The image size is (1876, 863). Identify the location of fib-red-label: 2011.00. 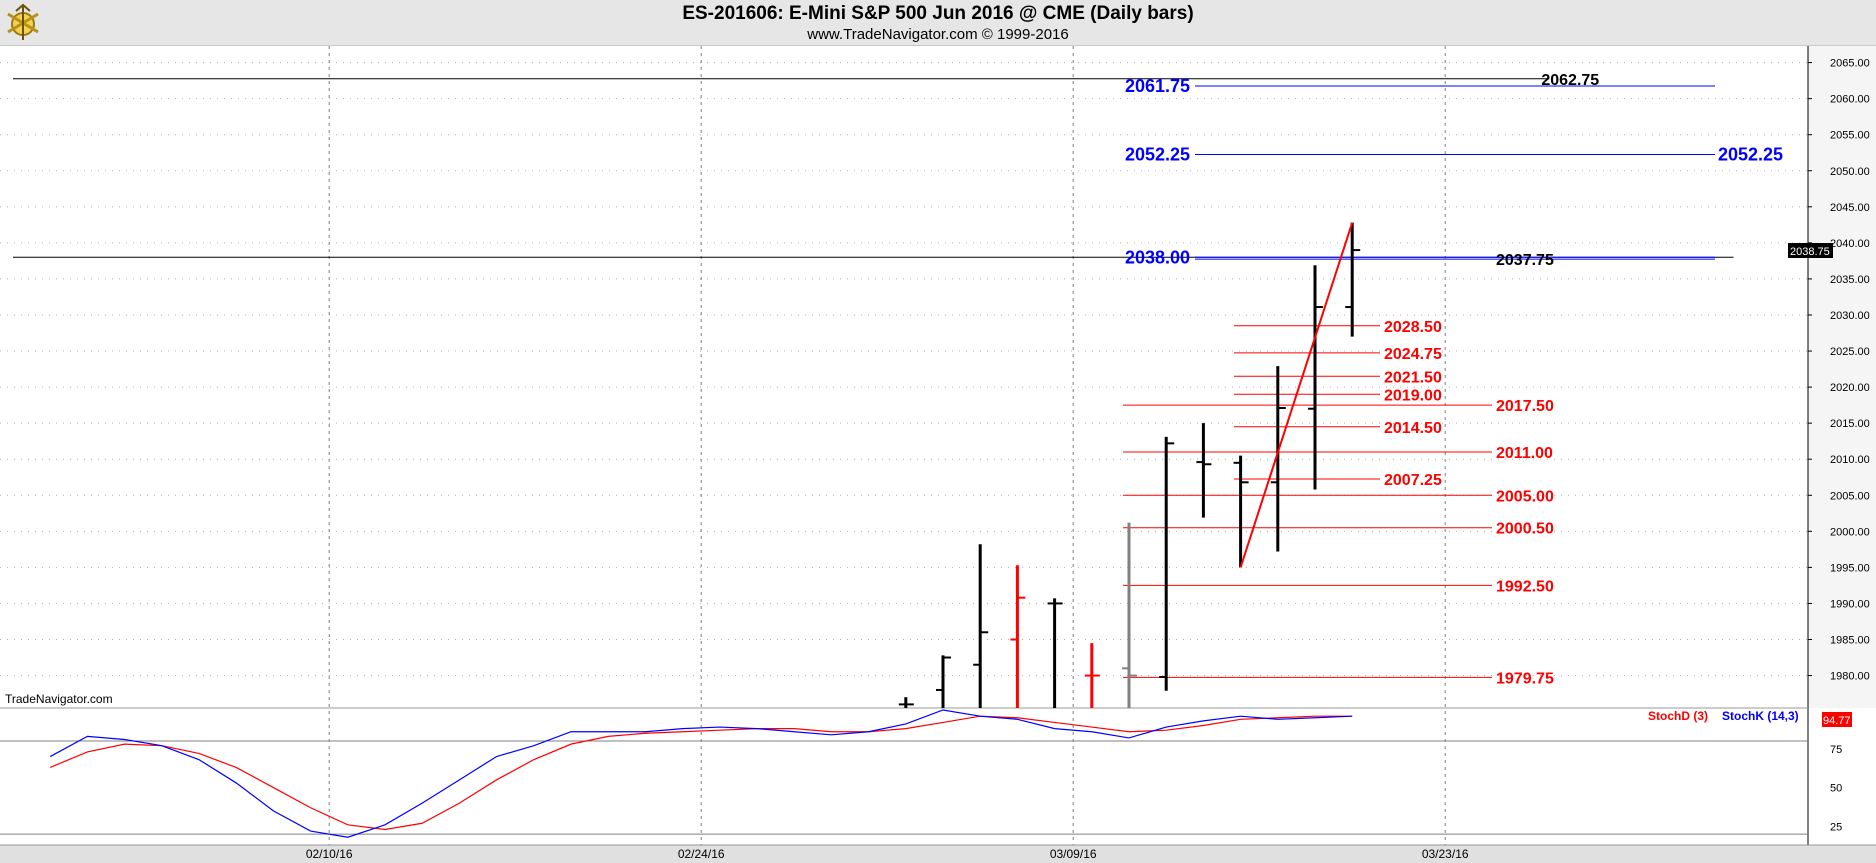
(1524, 453).